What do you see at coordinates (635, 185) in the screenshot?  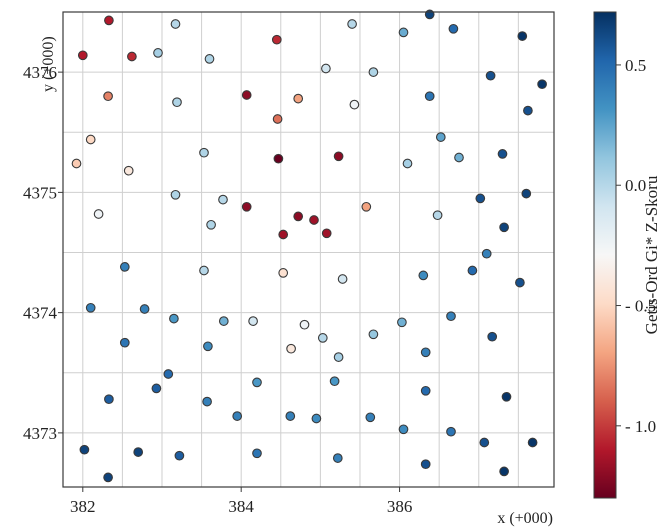 I see `colorbar-tick-label: 0.0` at bounding box center [635, 185].